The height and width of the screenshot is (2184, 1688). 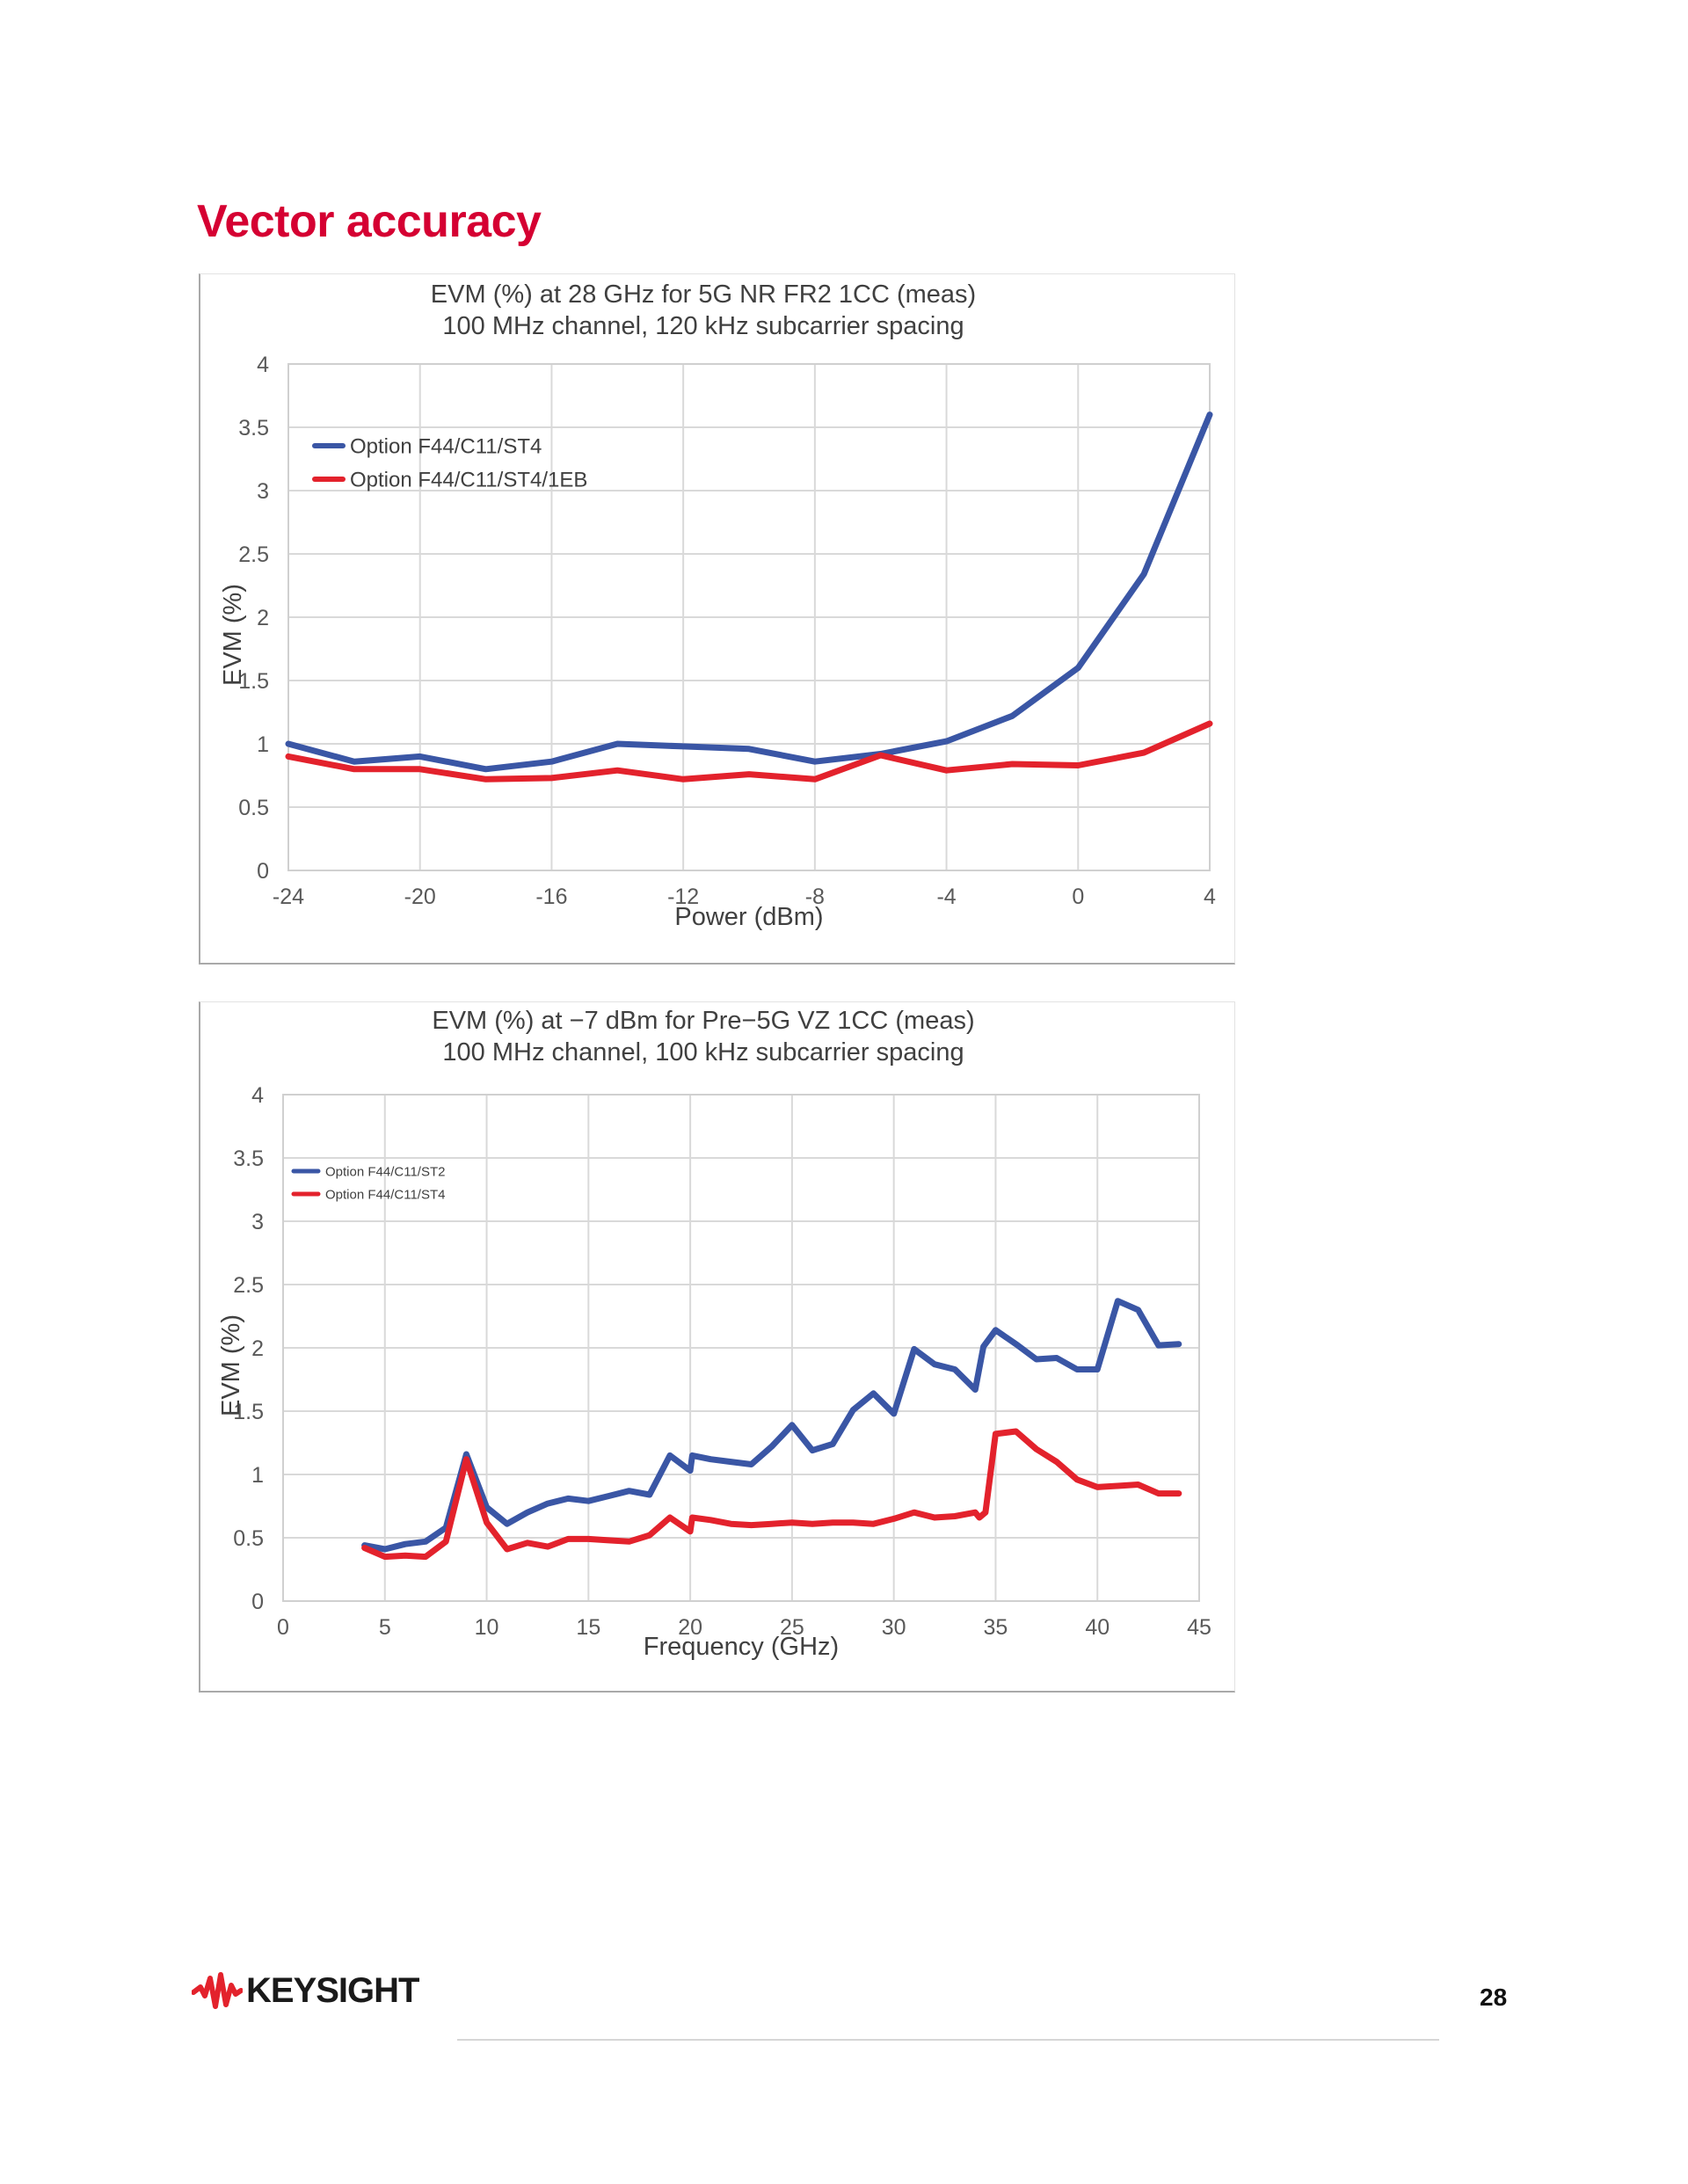 I want to click on keysight-logo: KEYSIGHT, so click(x=306, y=1991).